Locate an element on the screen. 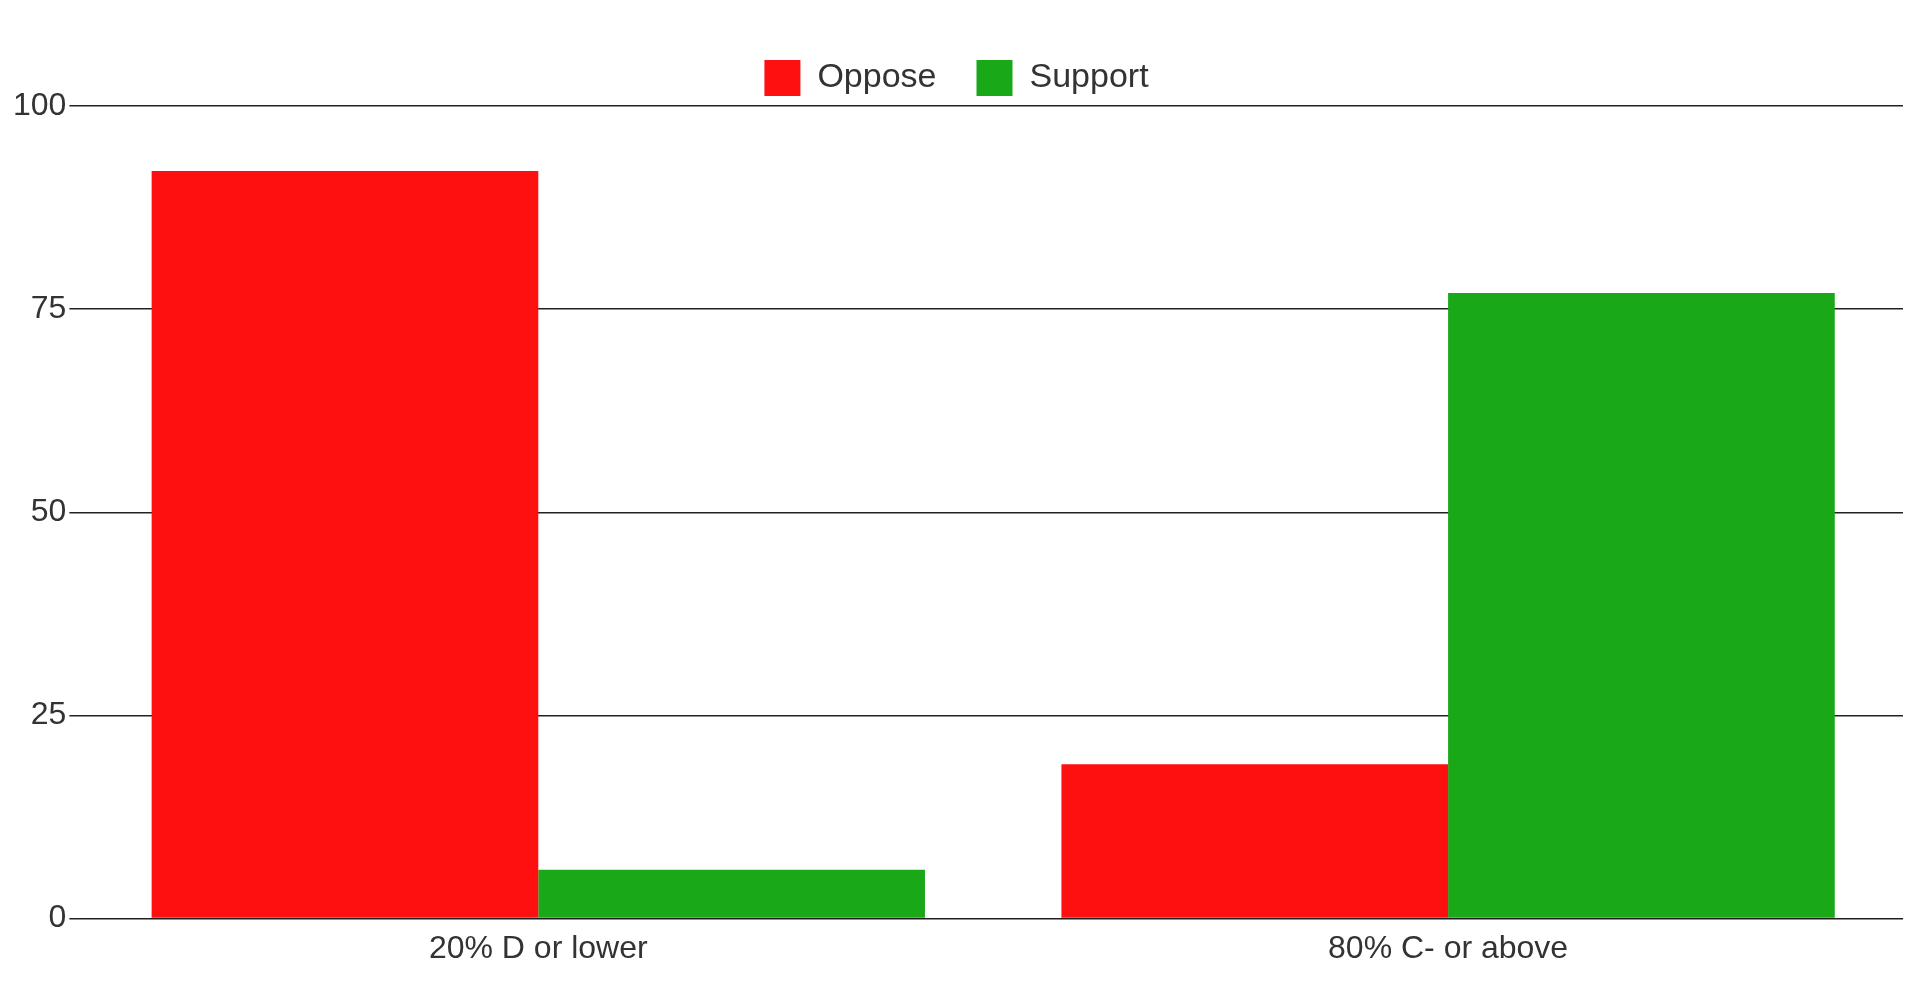 Image resolution: width=1923 pixels, height=981 pixels. x-tick-label: 20% D or lower is located at coordinates (538, 946).